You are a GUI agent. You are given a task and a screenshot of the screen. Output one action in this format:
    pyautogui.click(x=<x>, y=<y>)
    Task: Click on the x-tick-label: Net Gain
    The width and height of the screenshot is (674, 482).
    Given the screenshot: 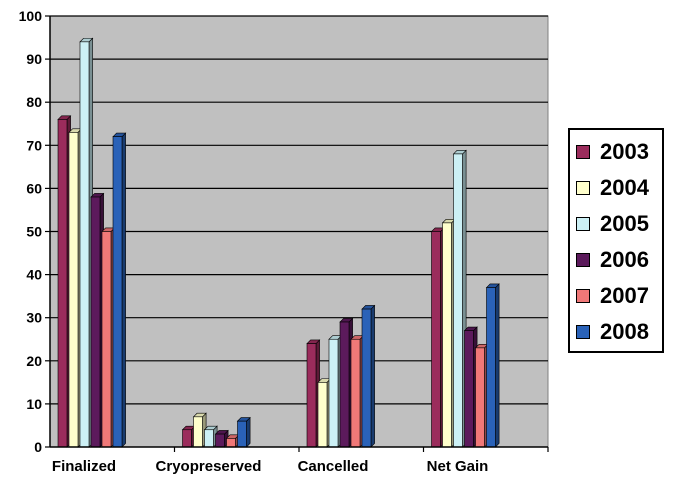 What is the action you would take?
    pyautogui.click(x=458, y=466)
    